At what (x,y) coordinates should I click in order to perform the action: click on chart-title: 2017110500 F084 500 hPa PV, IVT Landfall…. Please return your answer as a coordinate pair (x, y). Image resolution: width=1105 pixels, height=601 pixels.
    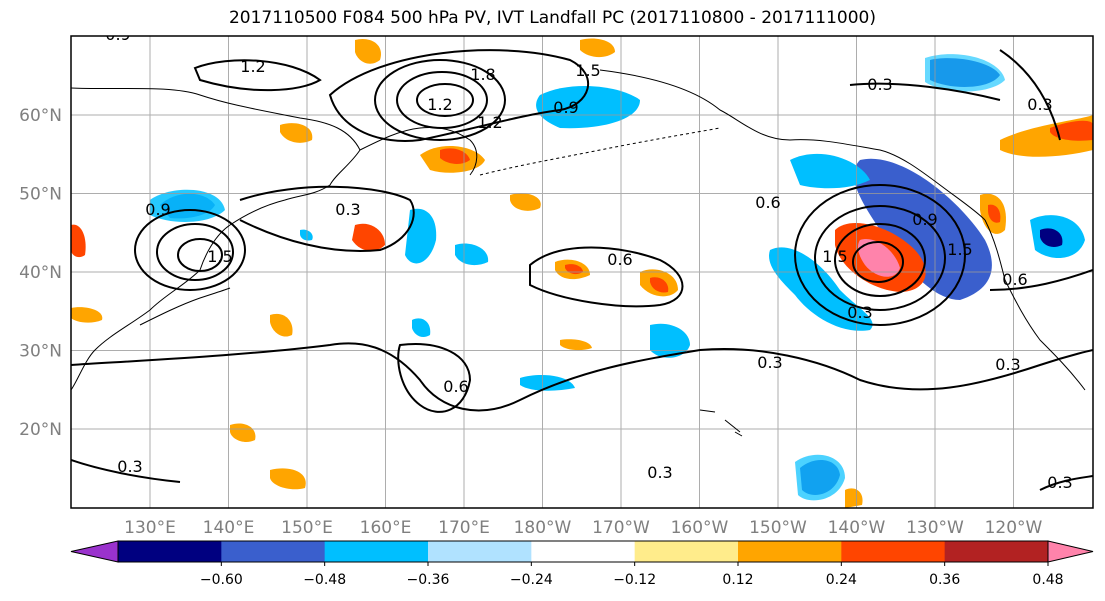
    Looking at the image, I should click on (552, 18).